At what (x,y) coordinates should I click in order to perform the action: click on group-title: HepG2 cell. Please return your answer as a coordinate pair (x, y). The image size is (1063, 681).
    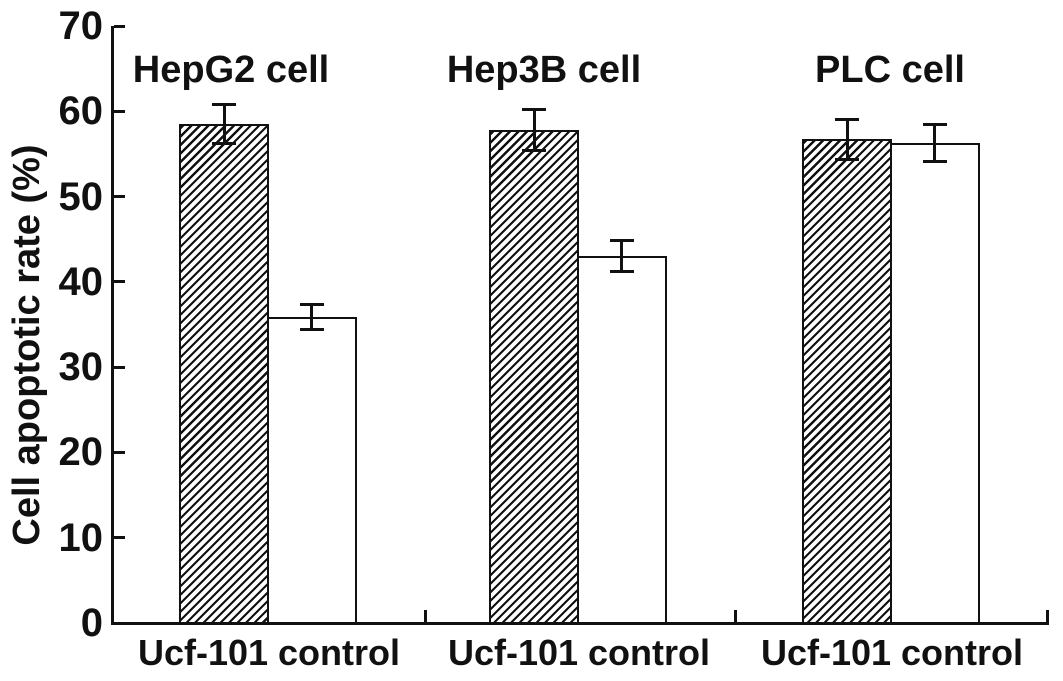
    Looking at the image, I should click on (231, 70).